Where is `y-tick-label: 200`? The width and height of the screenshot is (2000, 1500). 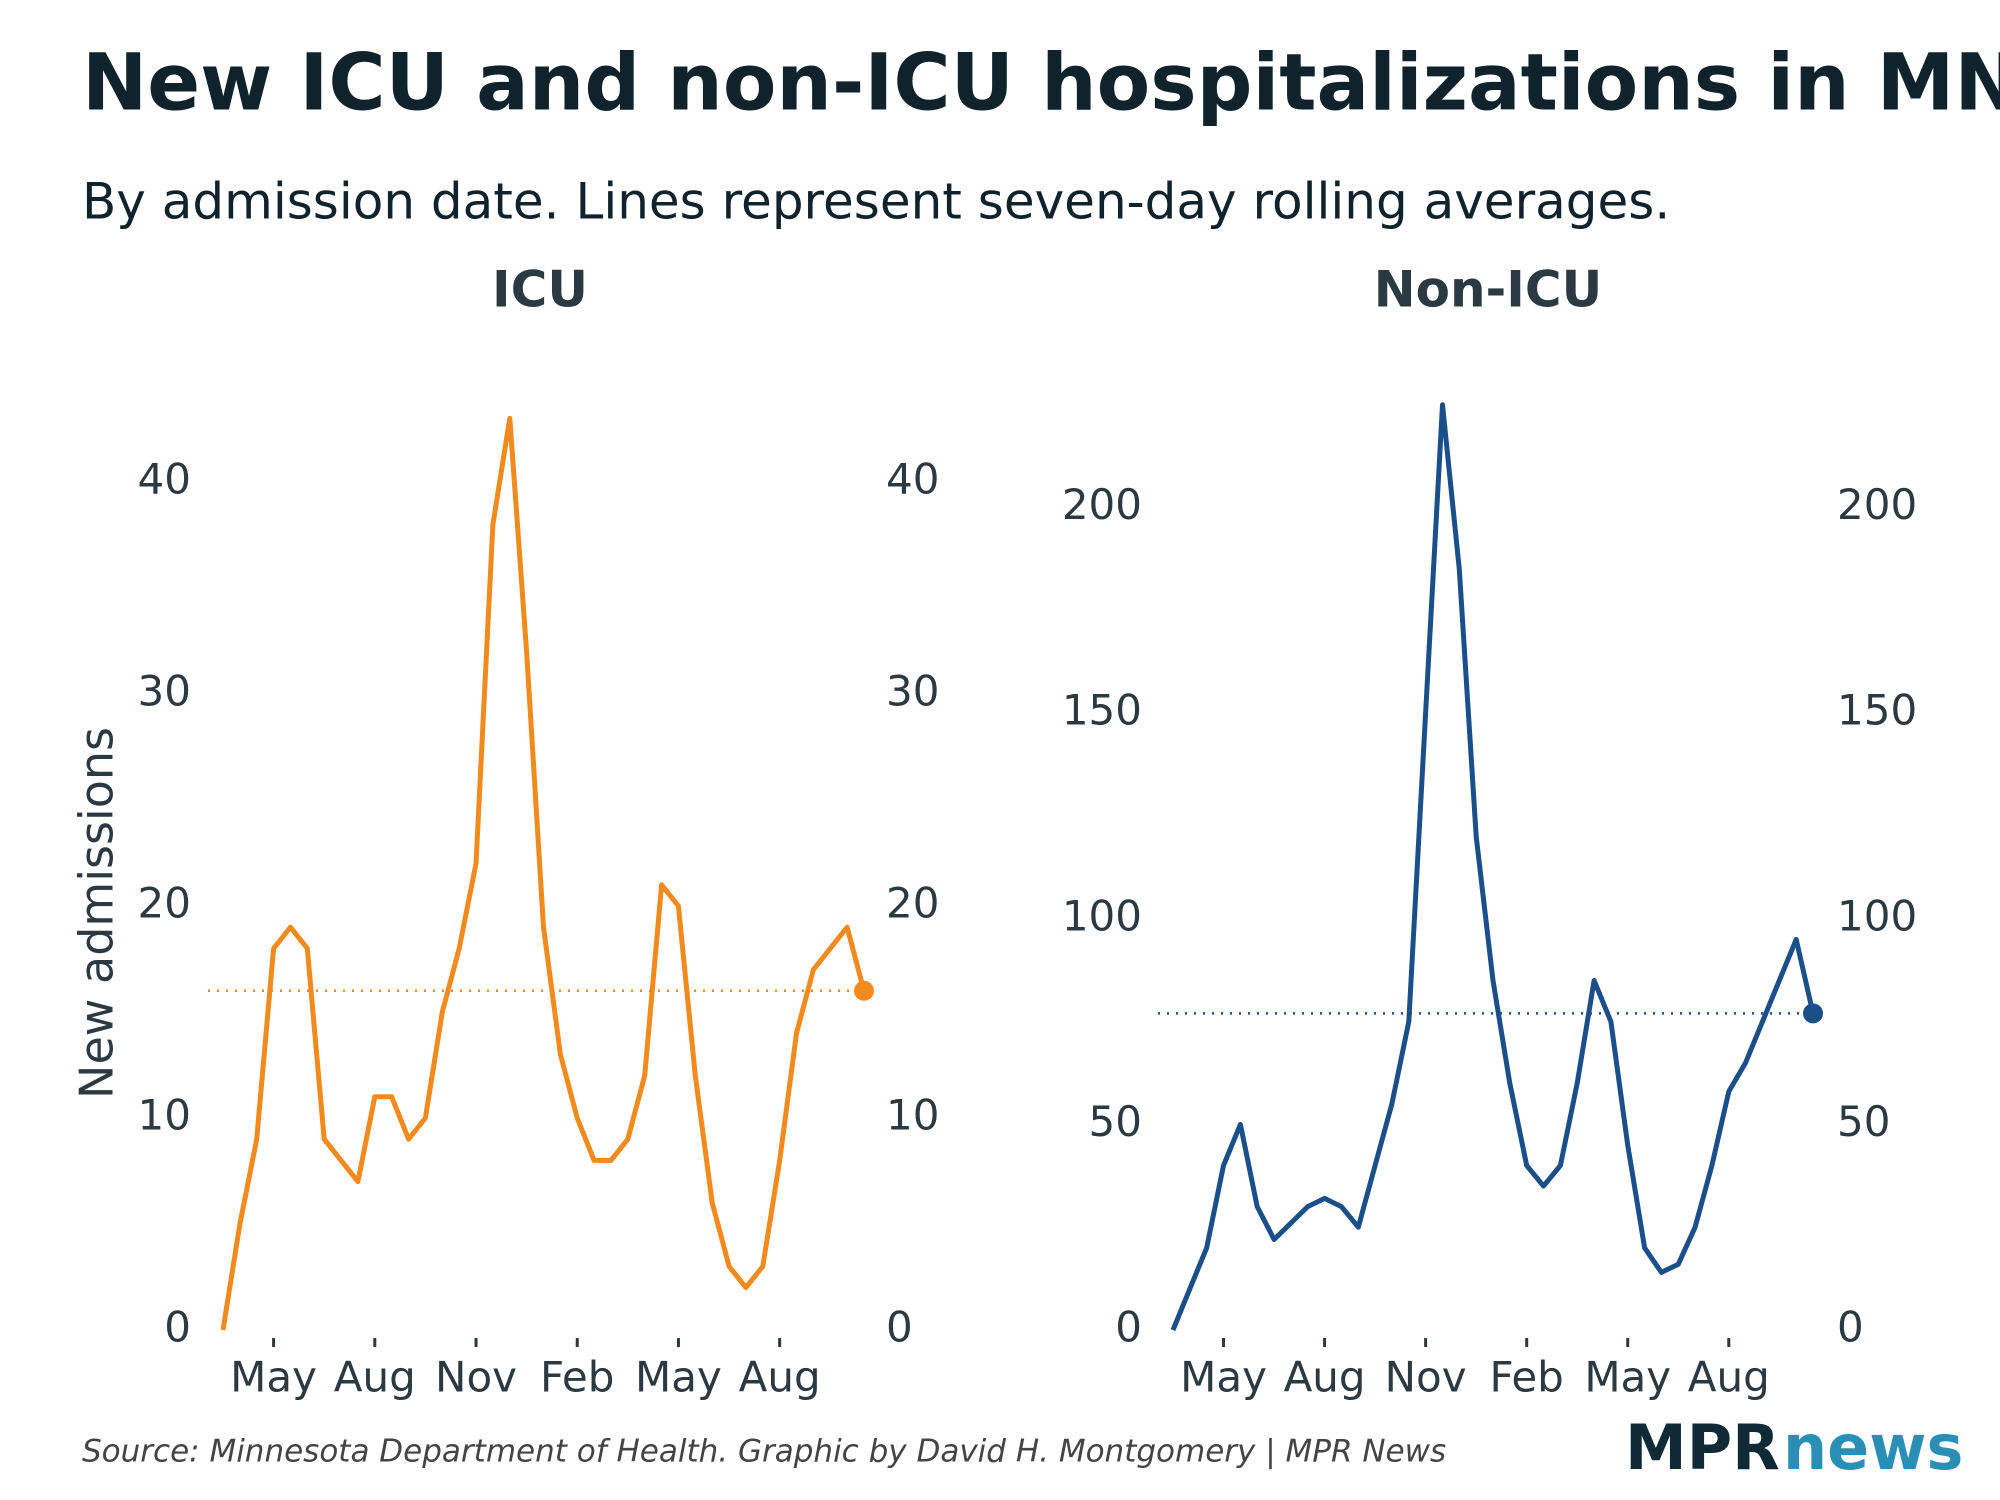
y-tick-label: 200 is located at coordinates (1102, 504).